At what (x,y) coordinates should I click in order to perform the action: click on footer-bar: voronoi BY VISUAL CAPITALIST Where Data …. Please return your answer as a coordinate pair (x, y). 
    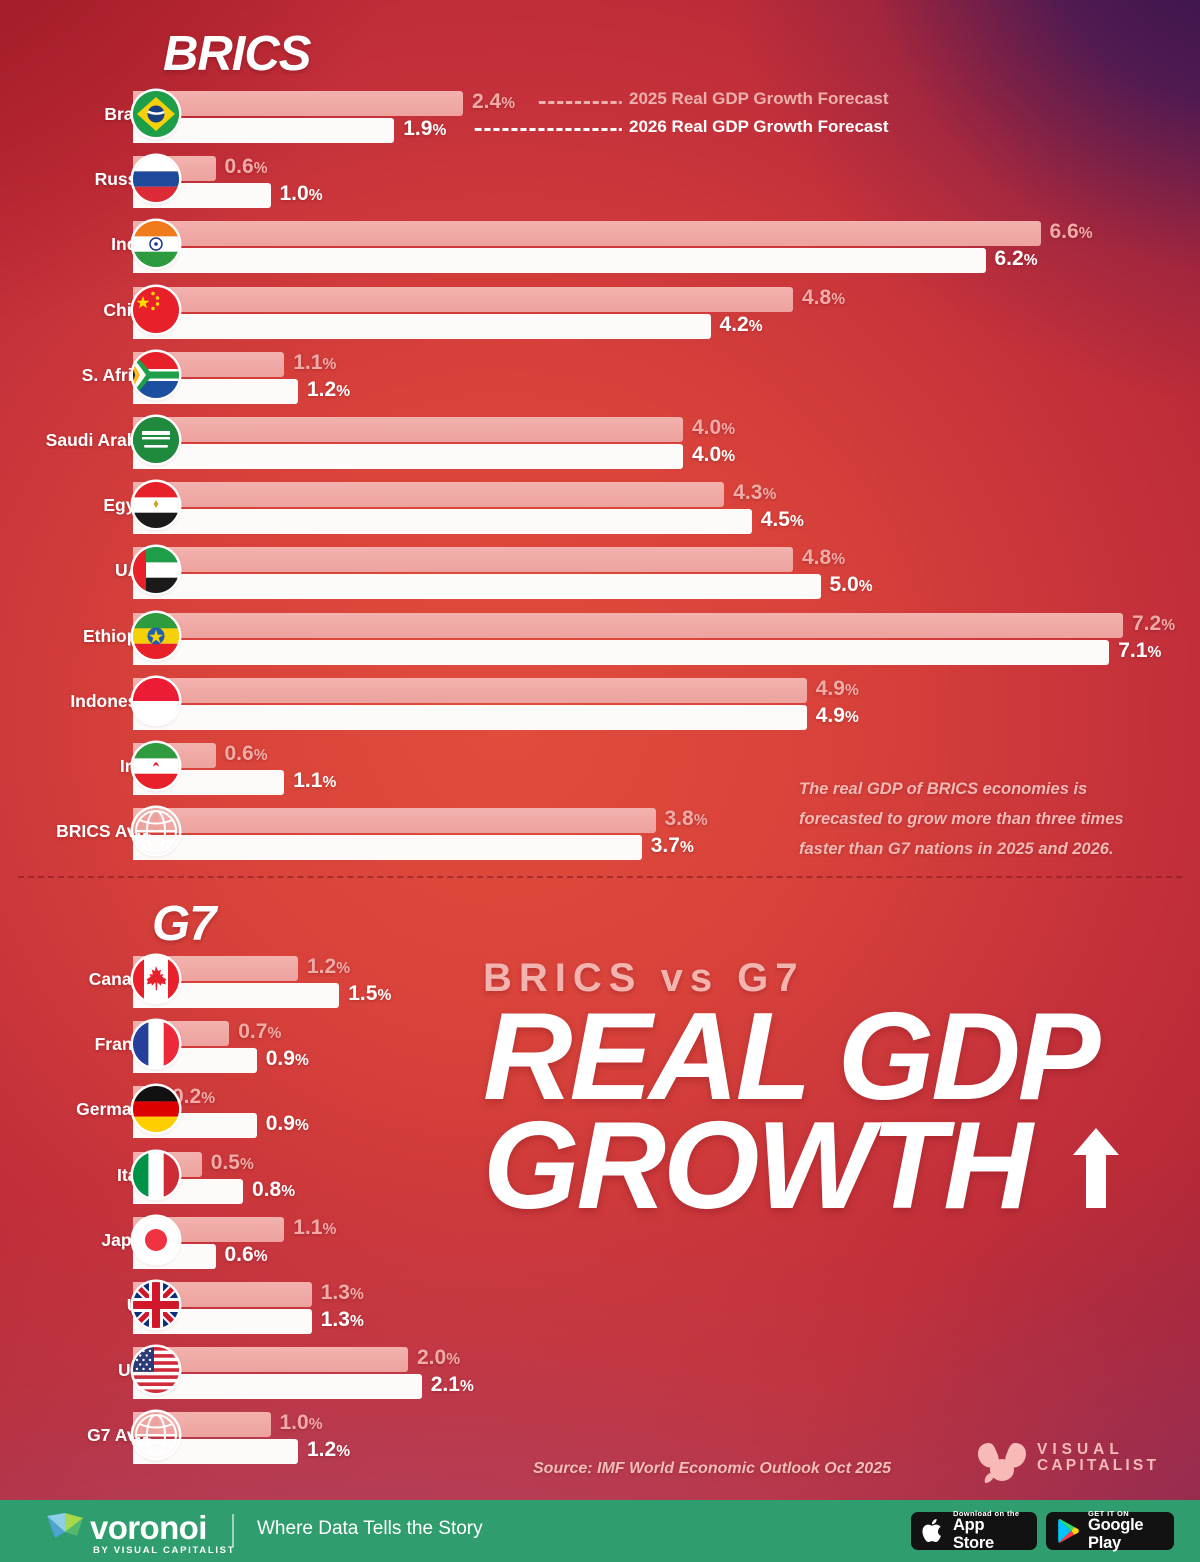
    Looking at the image, I should click on (600, 1531).